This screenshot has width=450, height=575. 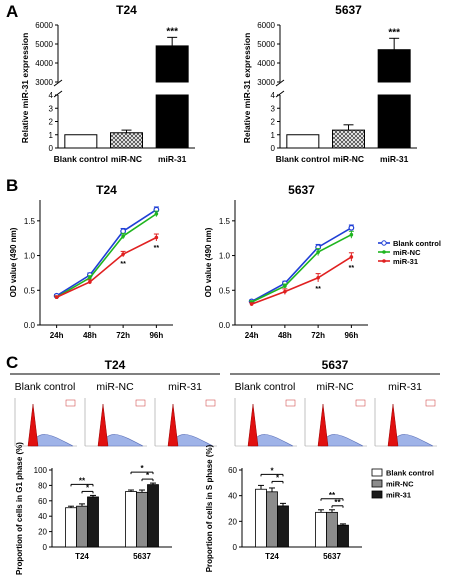 I want to click on y-tick-label: 1.0, so click(x=225, y=256).